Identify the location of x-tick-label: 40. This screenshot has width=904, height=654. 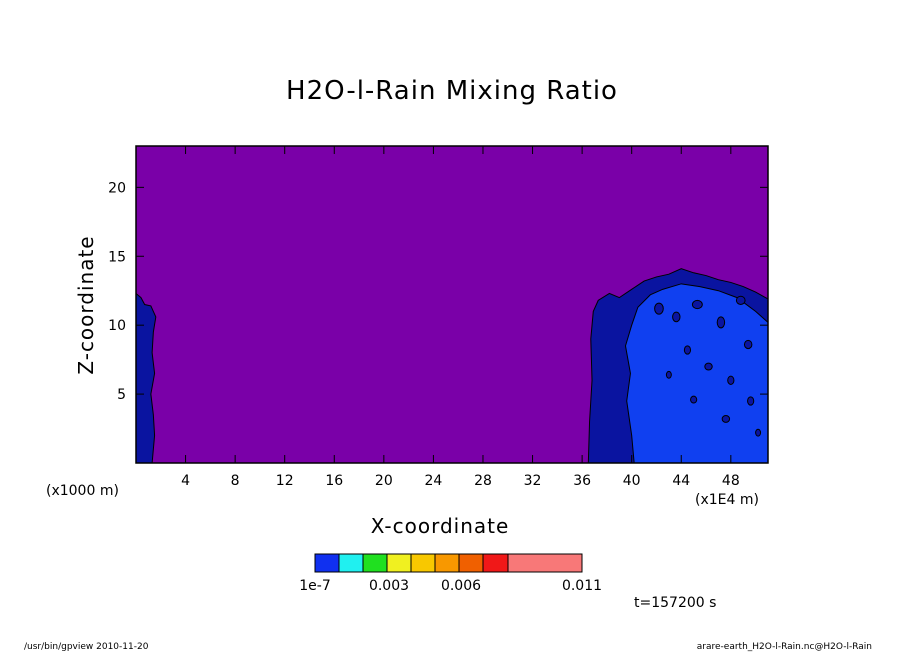
(632, 481).